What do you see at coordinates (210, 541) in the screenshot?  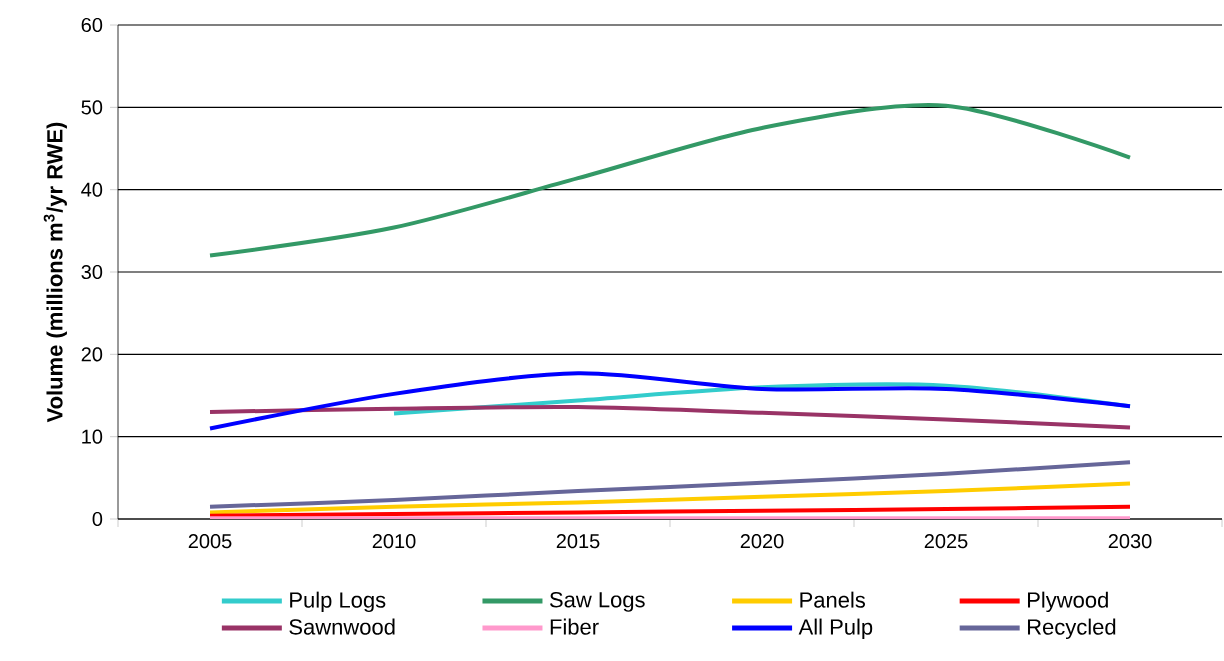 I see `x-tick-label: 2005` at bounding box center [210, 541].